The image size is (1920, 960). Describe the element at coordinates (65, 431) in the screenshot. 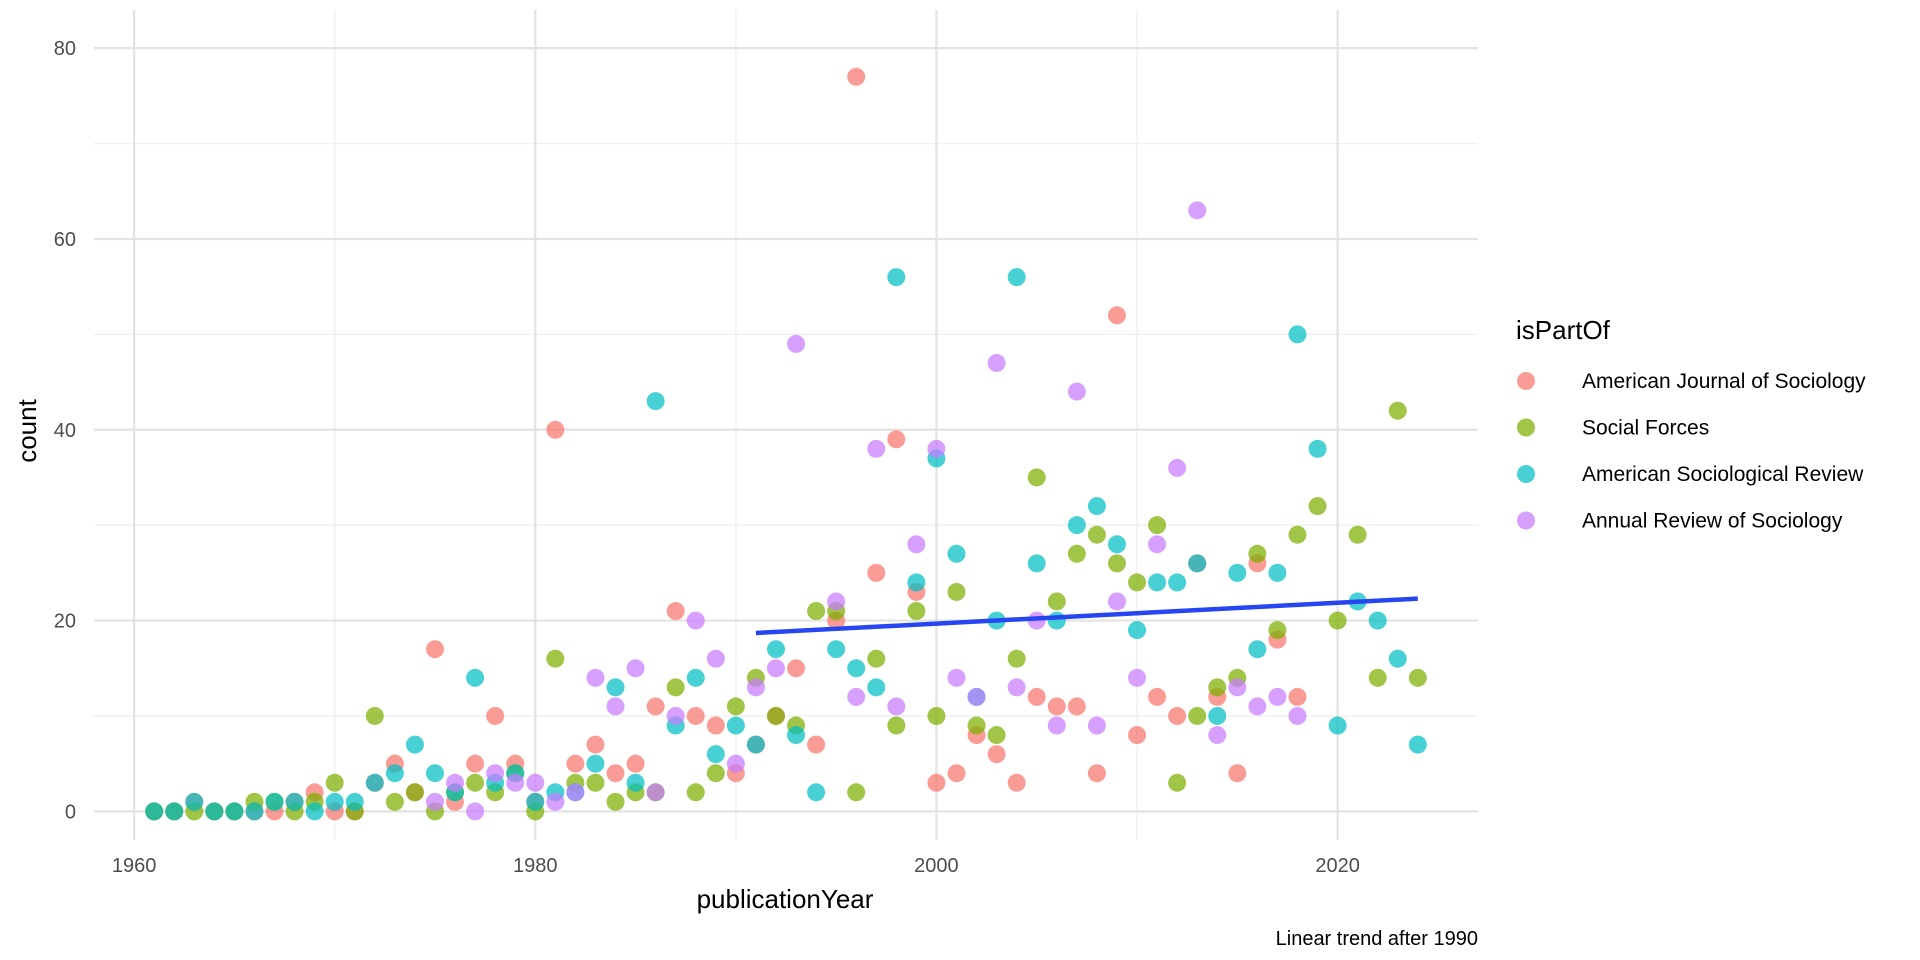

I see `y-tick-label: 40` at that location.